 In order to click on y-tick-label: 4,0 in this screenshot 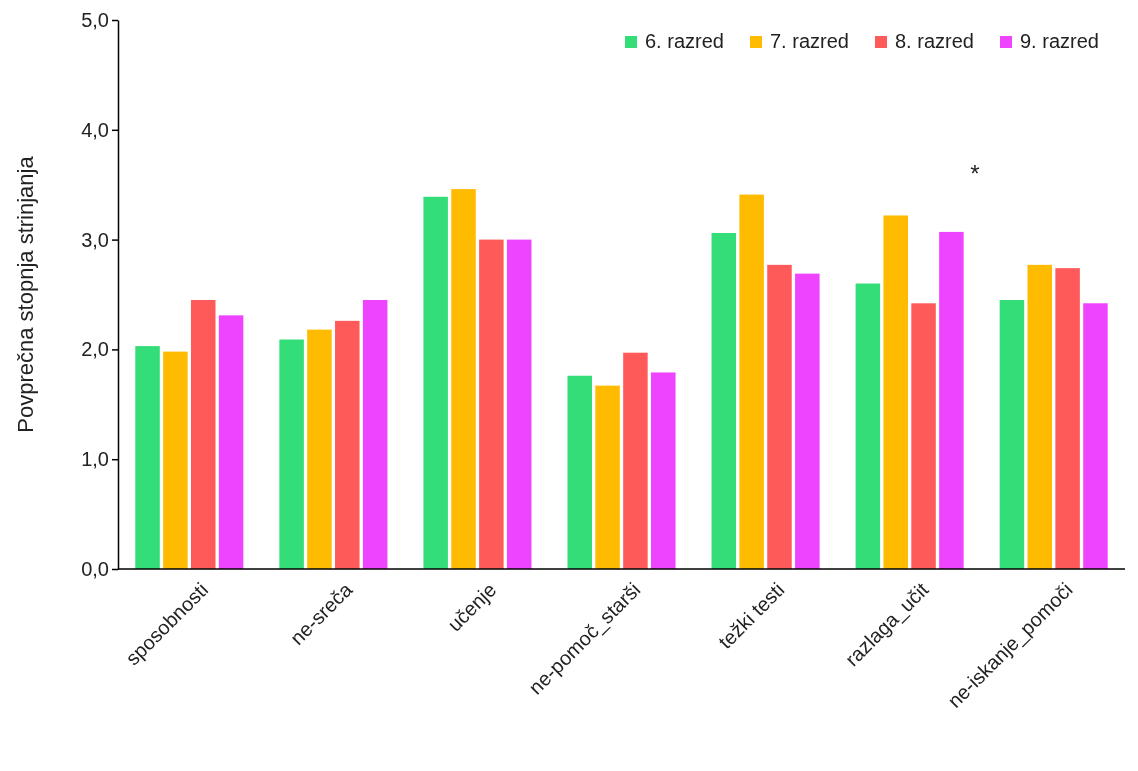, I will do `click(95, 129)`.